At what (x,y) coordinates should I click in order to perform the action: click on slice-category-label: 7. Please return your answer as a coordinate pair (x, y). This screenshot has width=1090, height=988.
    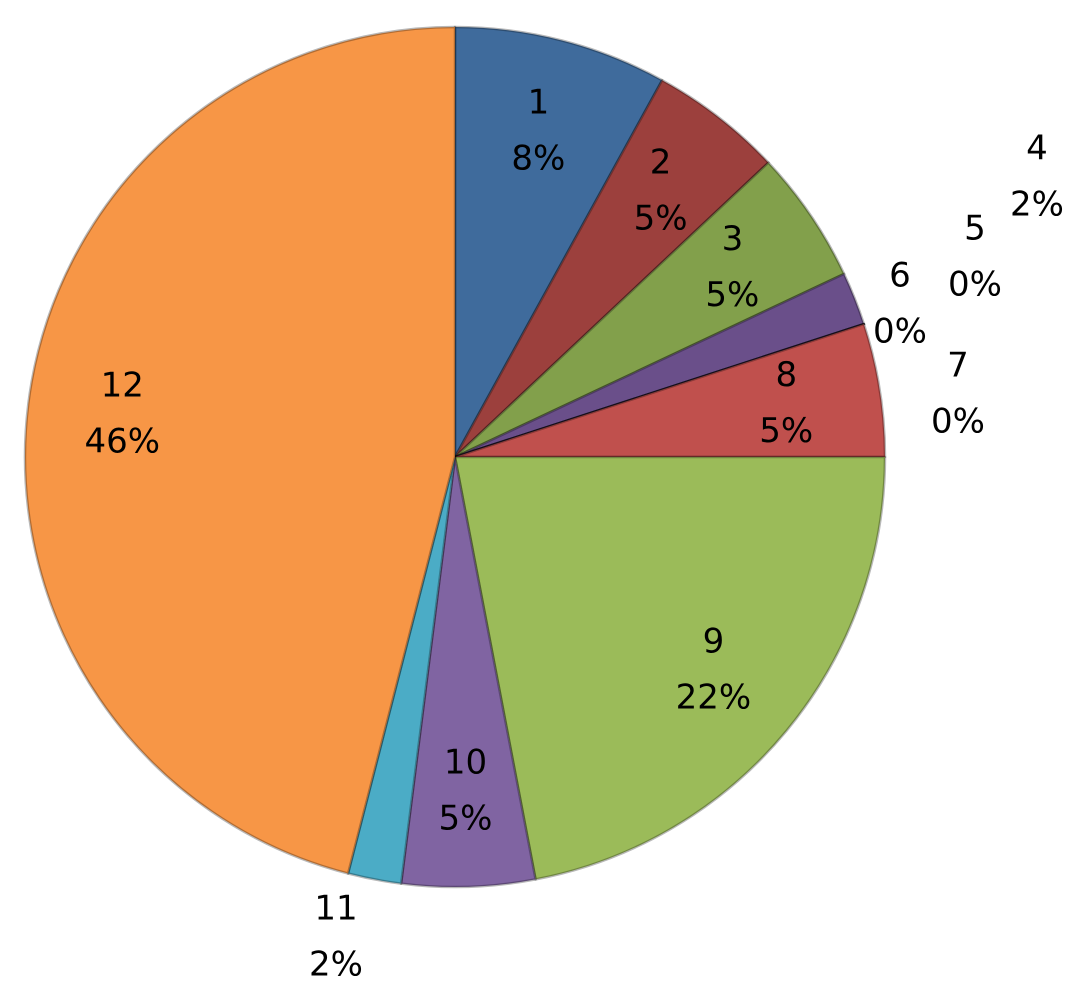
    Looking at the image, I should click on (958, 366).